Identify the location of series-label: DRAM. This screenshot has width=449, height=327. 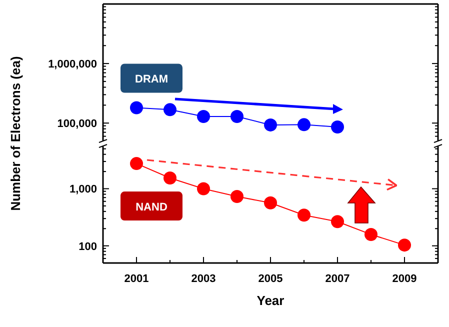
(151, 80).